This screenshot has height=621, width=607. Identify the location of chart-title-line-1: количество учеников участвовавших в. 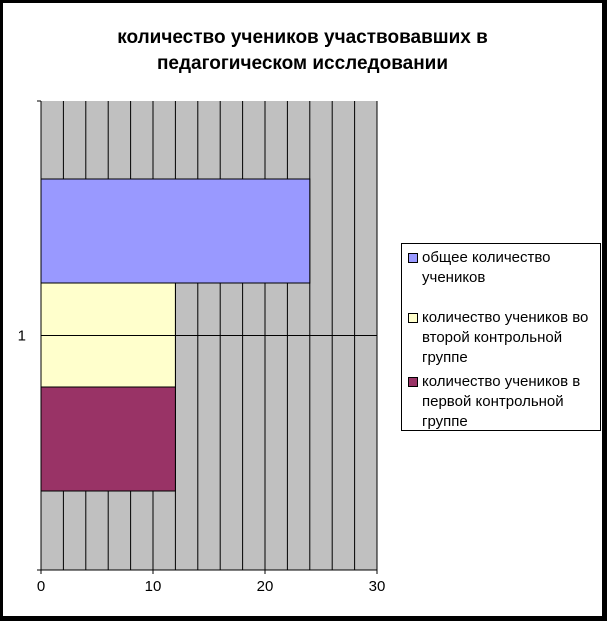
(302, 37).